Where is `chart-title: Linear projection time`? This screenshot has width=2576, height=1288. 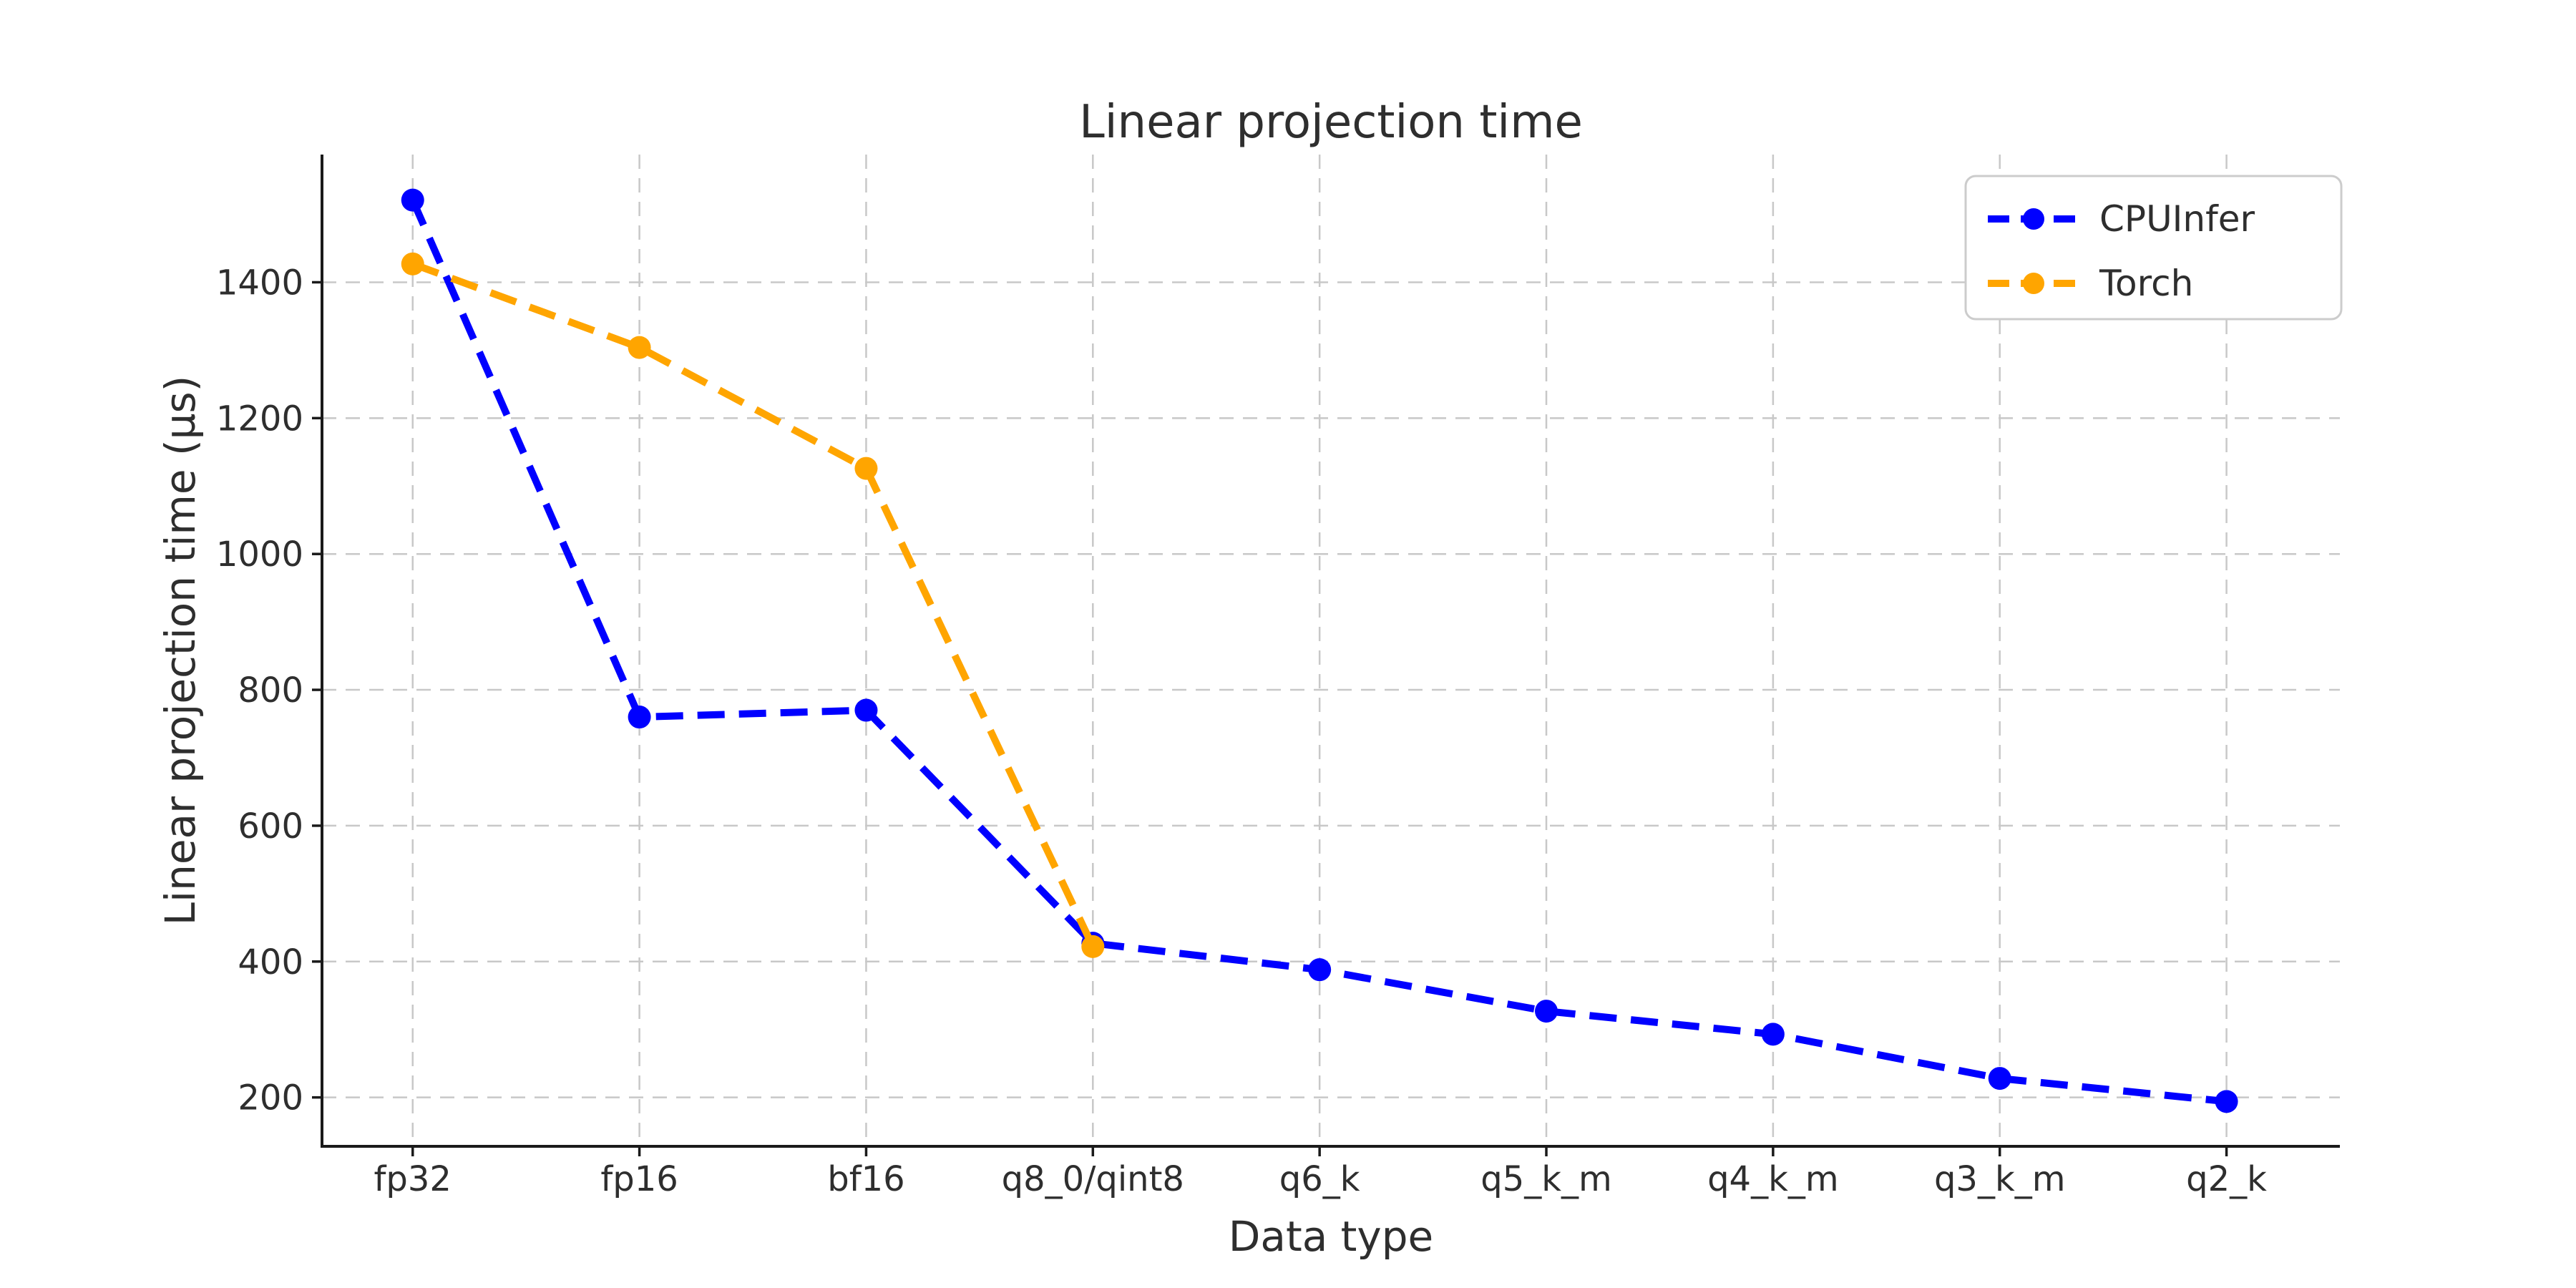
chart-title: Linear projection time is located at coordinates (1331, 122).